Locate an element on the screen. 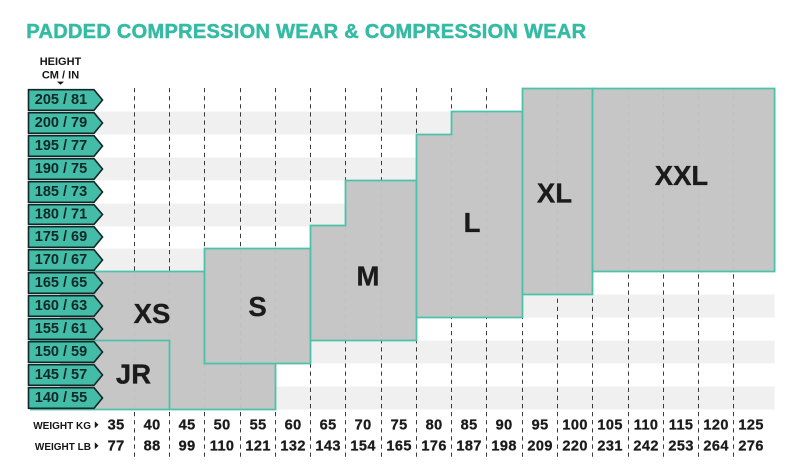 Image resolution: width=800 pixels, height=473 pixels. svg-text: 242 is located at coordinates (645, 447).